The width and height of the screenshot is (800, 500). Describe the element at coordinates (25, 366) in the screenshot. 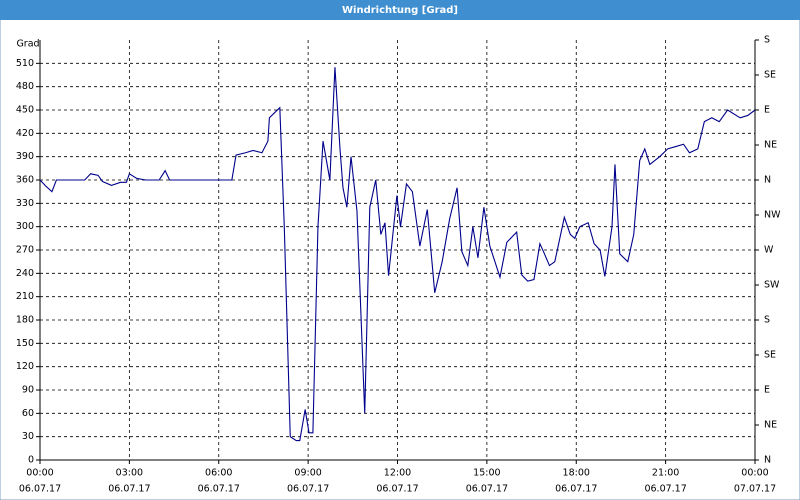

I see `y-tick-label: 120` at that location.